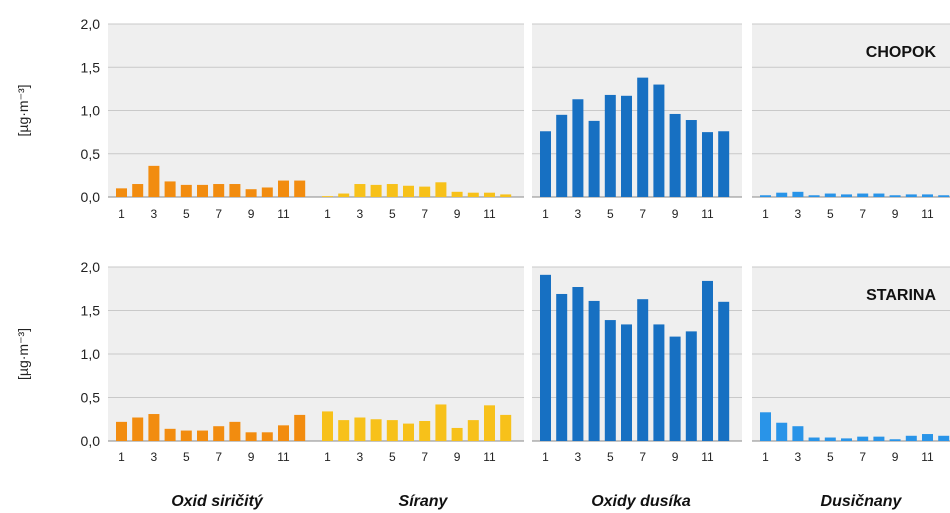  I want to click on station-label: CHOPOK, so click(901, 52).